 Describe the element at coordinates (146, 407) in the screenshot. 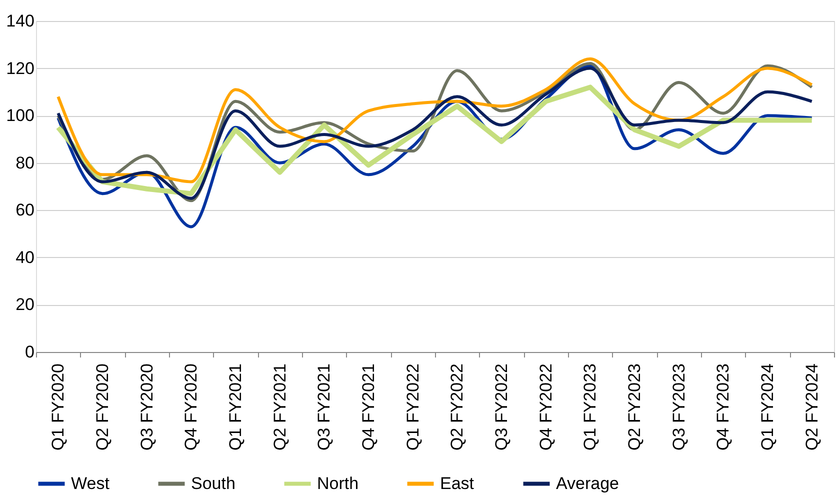

I see `x-tick-label: Q3 FY2020` at that location.